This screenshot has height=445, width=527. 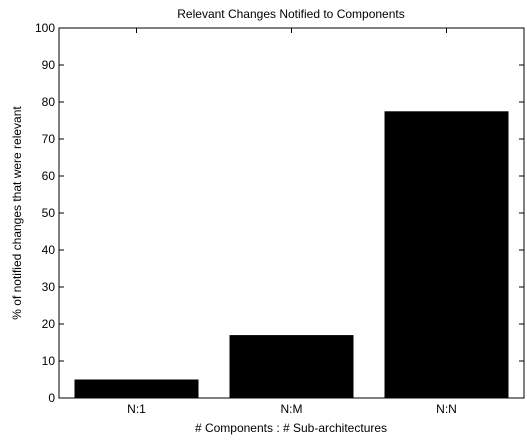 What do you see at coordinates (49, 361) in the screenshot?
I see `y-tick-label: 10` at bounding box center [49, 361].